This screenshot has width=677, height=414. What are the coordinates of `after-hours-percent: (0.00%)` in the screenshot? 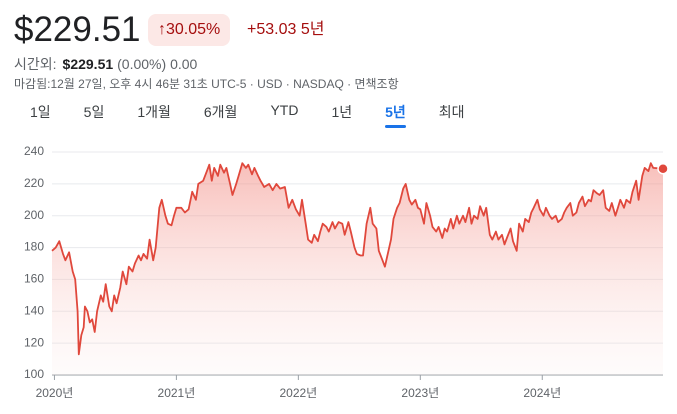 It's located at (142, 64).